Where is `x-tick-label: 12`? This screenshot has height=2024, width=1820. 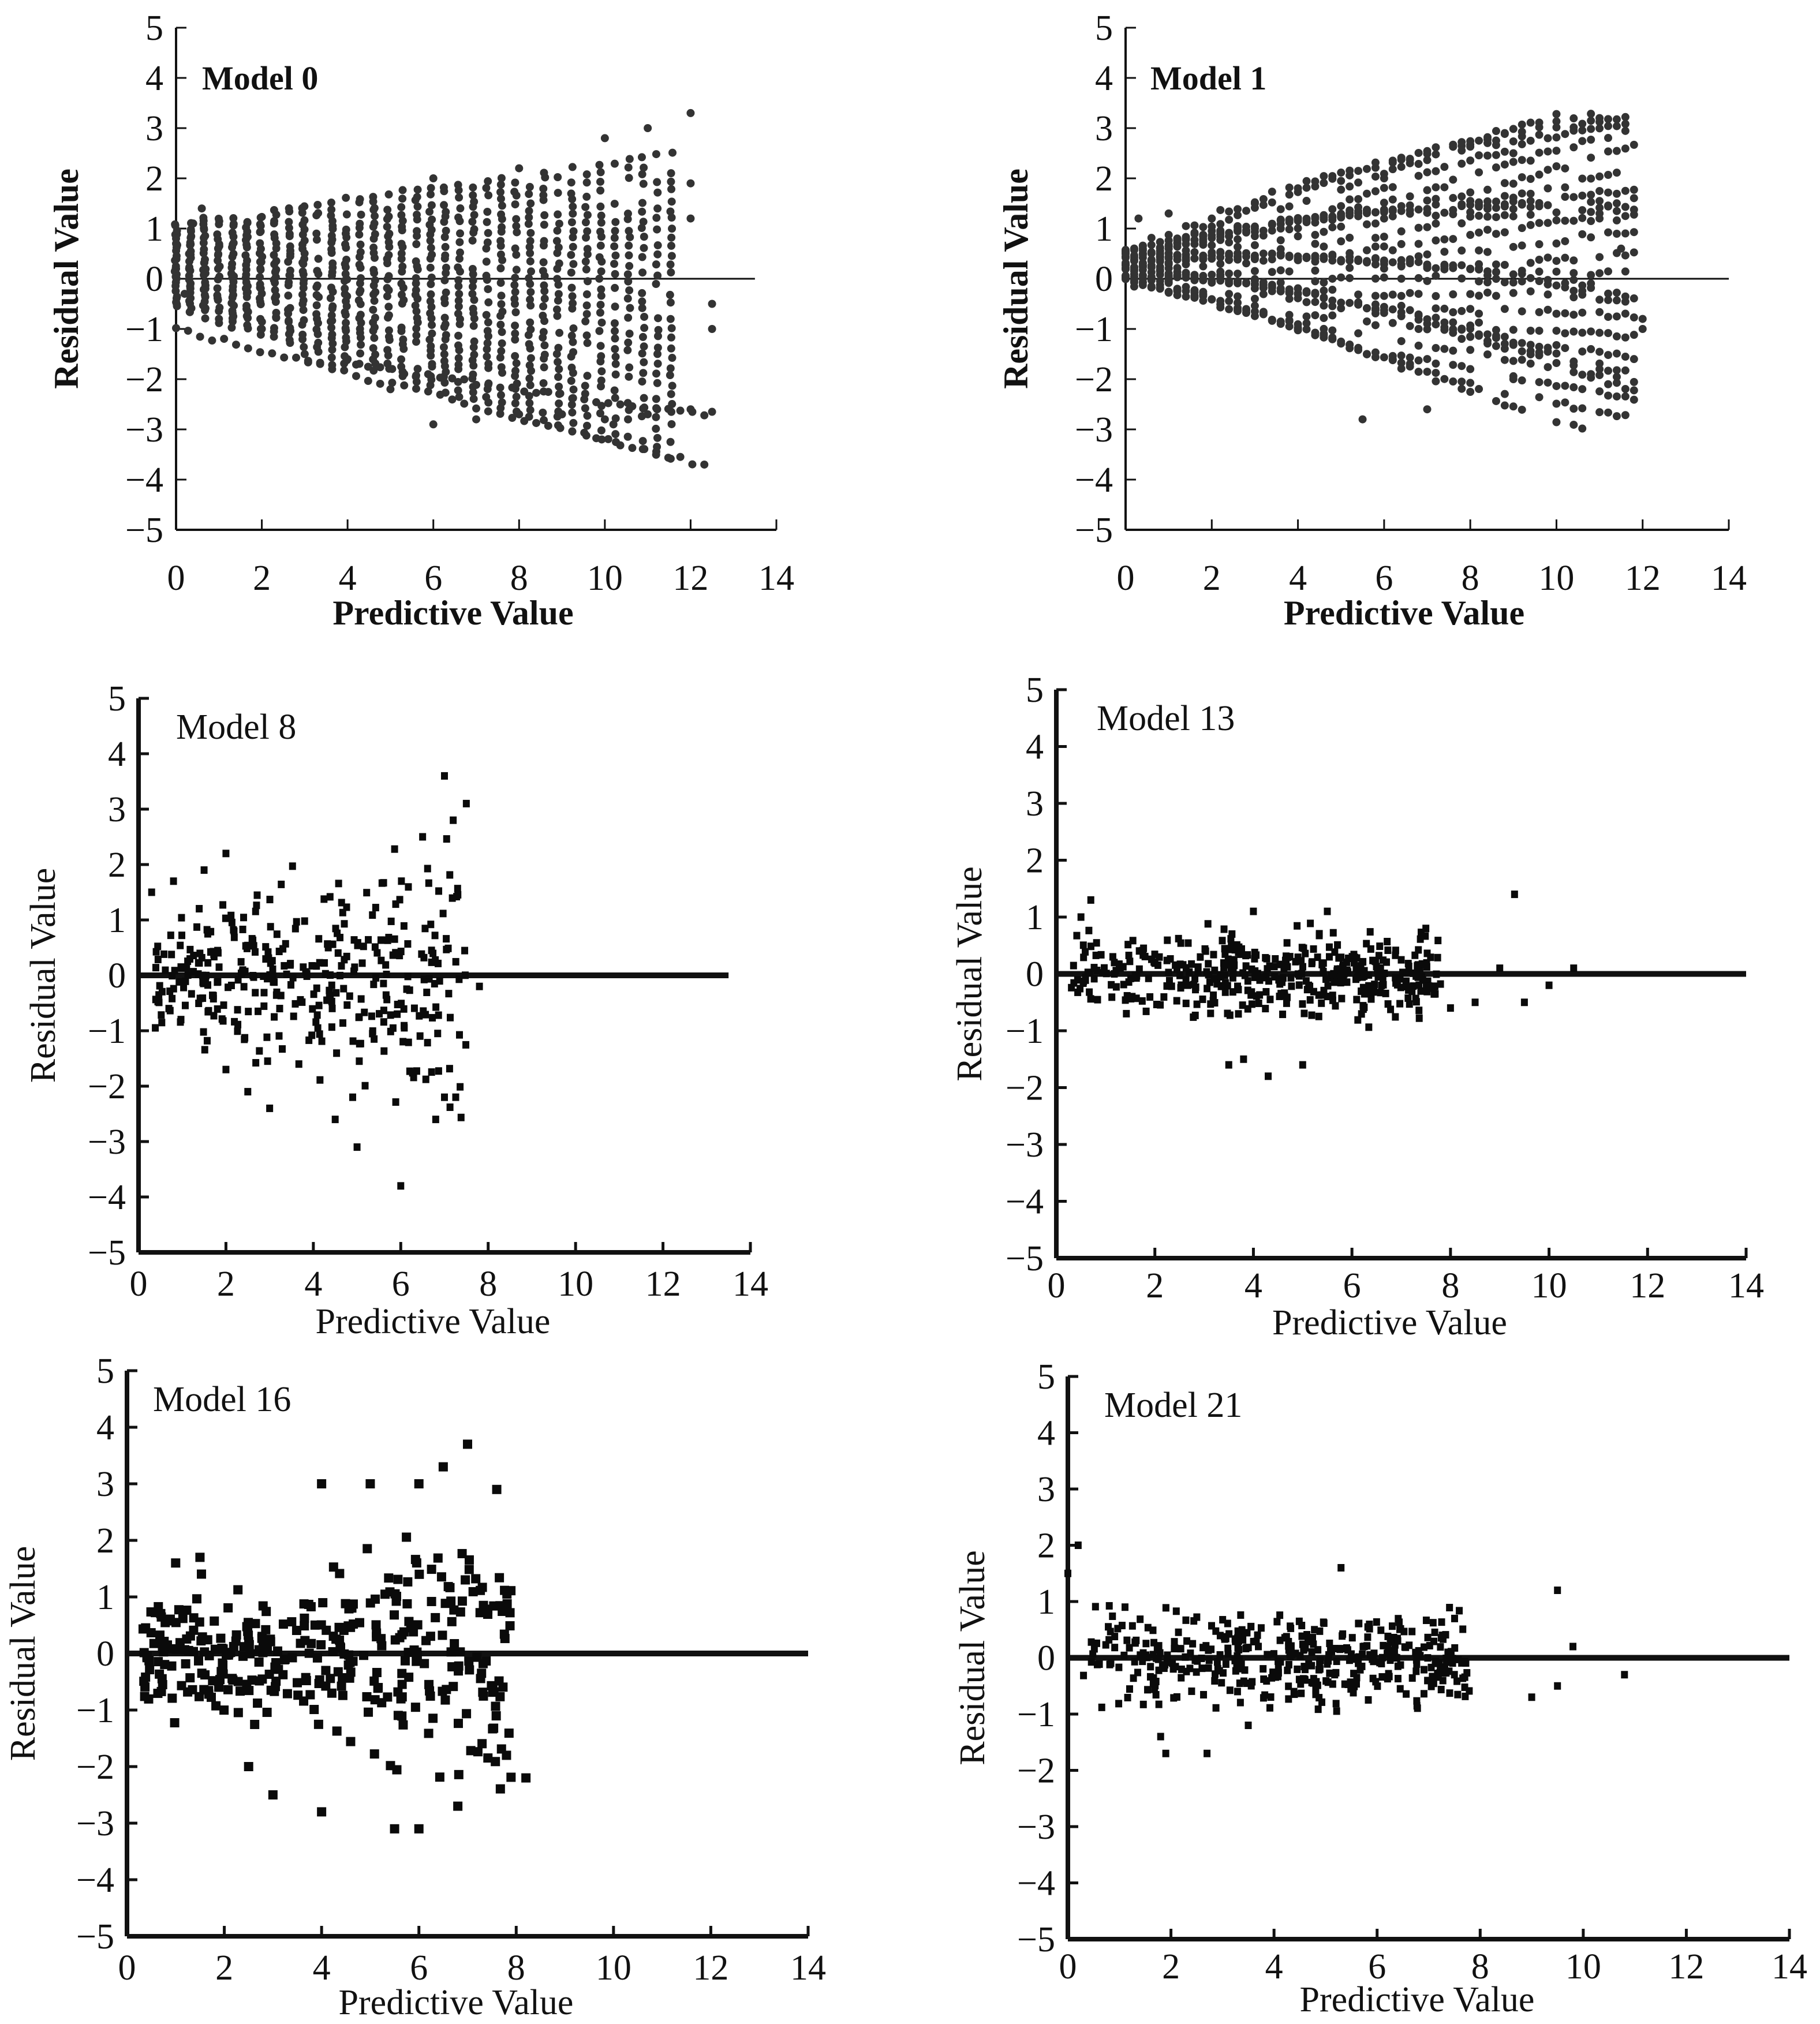 x-tick-label: 12 is located at coordinates (663, 1284).